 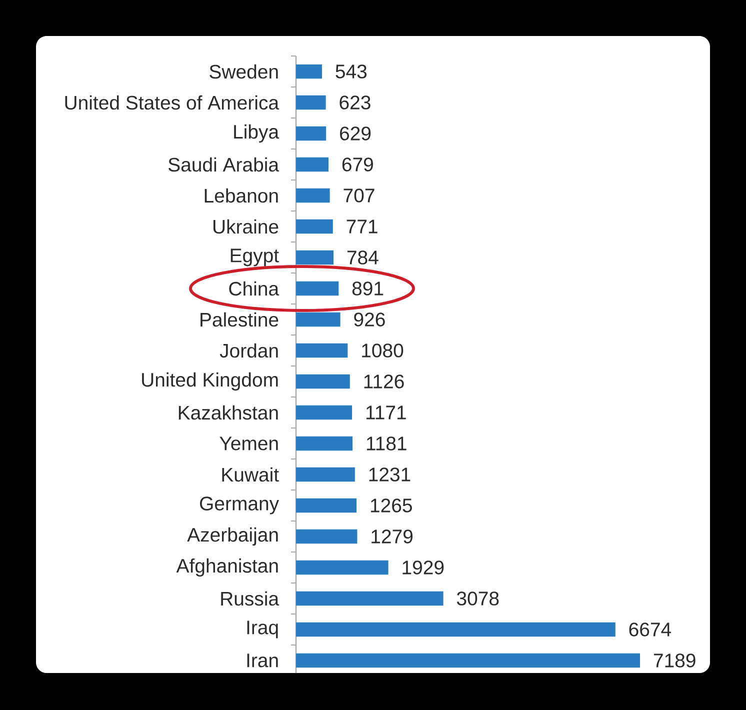 I want to click on y-tick-label: Russia, so click(x=250, y=598).